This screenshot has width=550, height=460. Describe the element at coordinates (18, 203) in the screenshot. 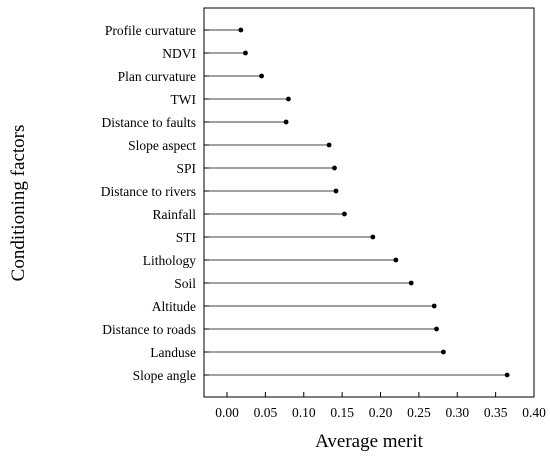

I see `y-axis-title: Conditioning factors` at that location.